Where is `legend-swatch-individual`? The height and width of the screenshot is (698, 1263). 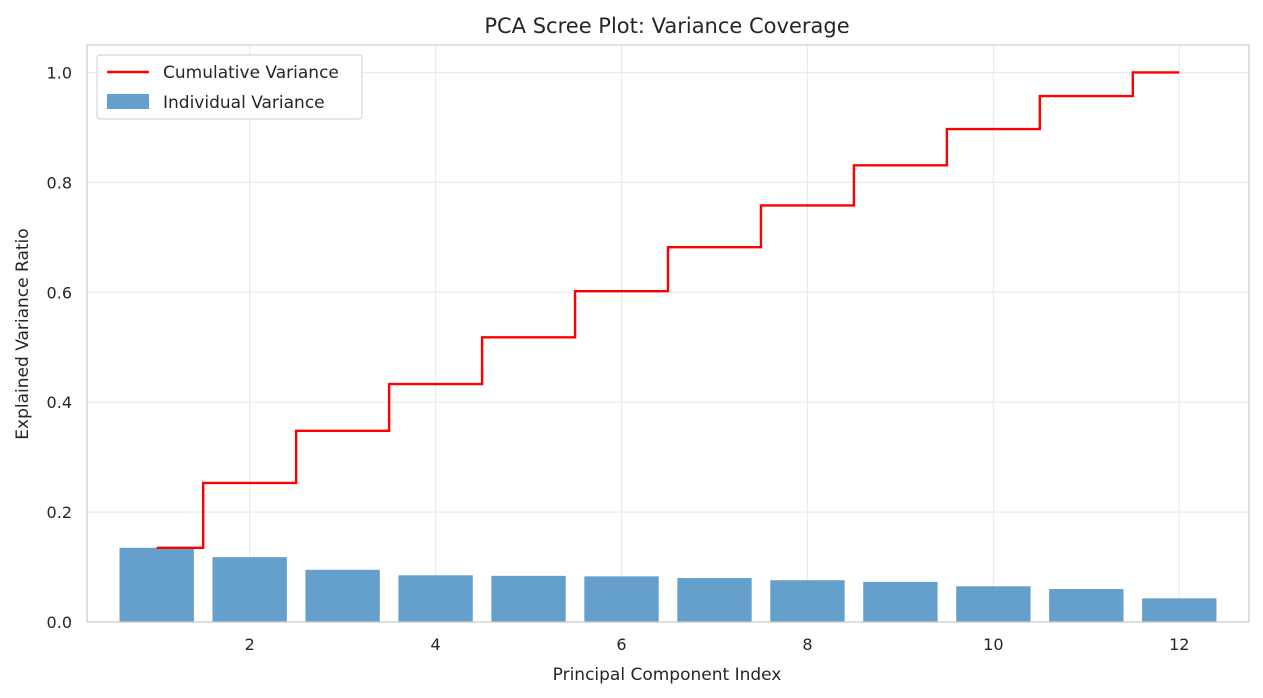
legend-swatch-individual is located at coordinates (128, 101).